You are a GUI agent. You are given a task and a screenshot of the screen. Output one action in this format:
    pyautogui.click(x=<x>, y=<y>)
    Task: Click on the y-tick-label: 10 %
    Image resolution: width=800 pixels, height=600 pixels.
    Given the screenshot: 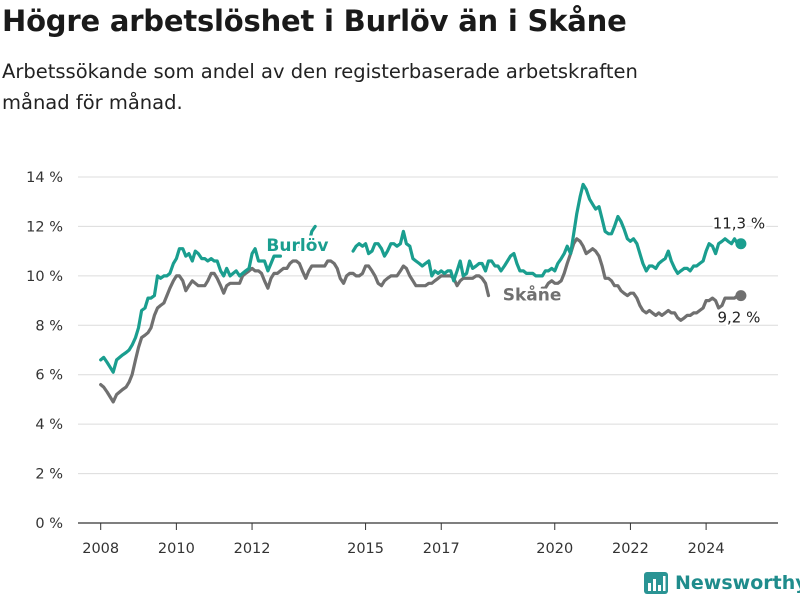 What is the action you would take?
    pyautogui.click(x=44, y=277)
    